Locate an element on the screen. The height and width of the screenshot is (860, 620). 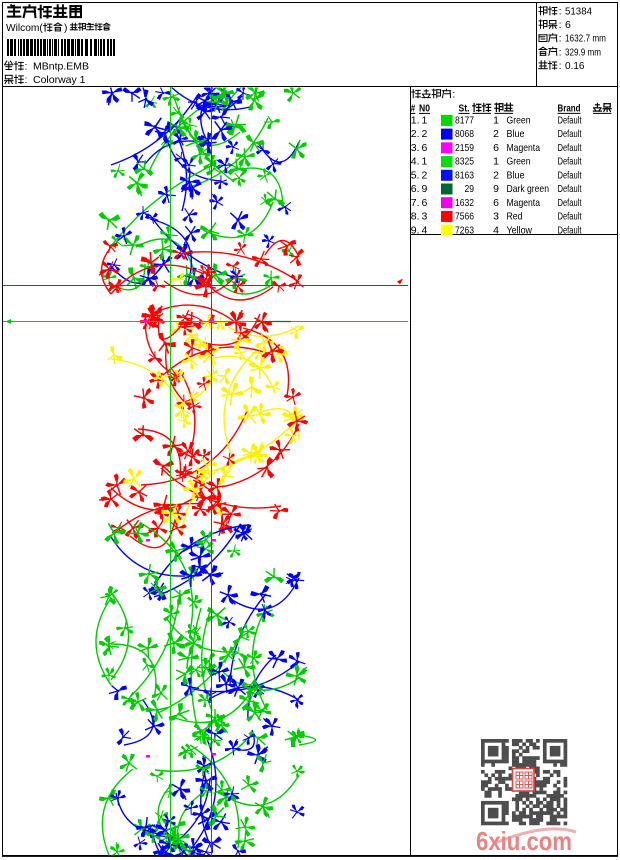
svg-text: 7263 is located at coordinates (464, 230).